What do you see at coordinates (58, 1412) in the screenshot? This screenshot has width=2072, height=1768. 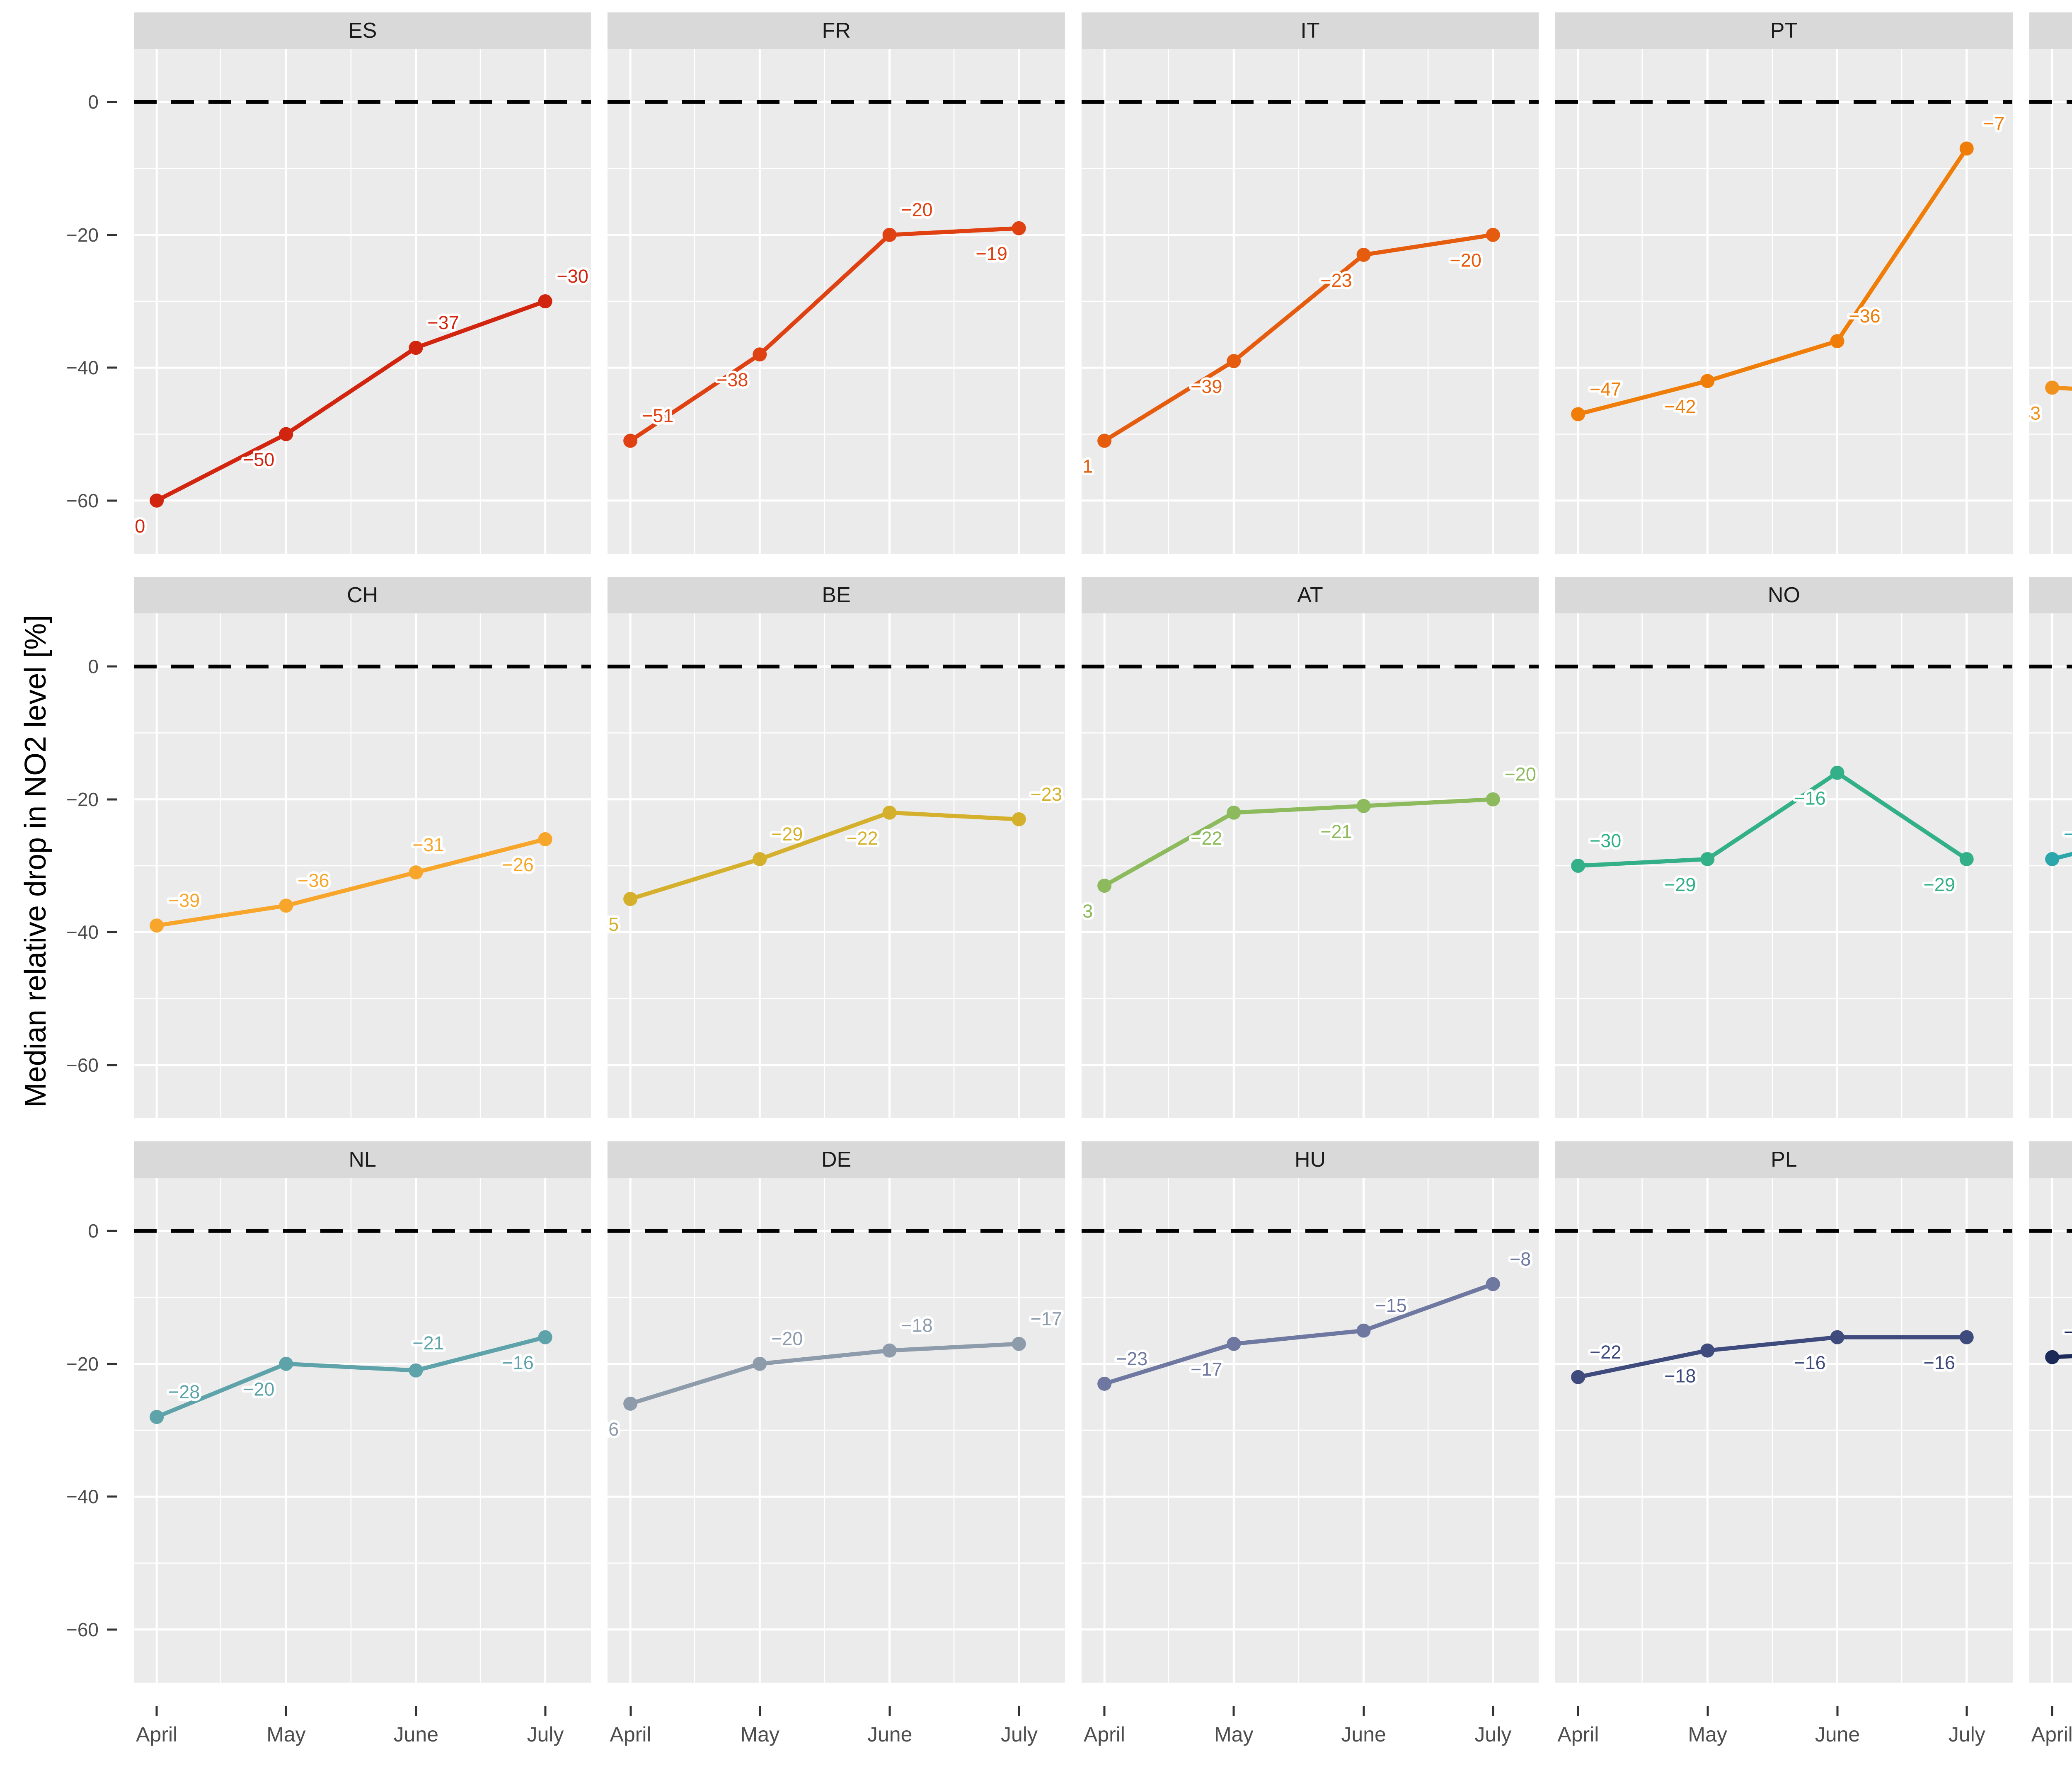 I see `y-axis-gutter: 0 −20 −40 −60` at bounding box center [58, 1412].